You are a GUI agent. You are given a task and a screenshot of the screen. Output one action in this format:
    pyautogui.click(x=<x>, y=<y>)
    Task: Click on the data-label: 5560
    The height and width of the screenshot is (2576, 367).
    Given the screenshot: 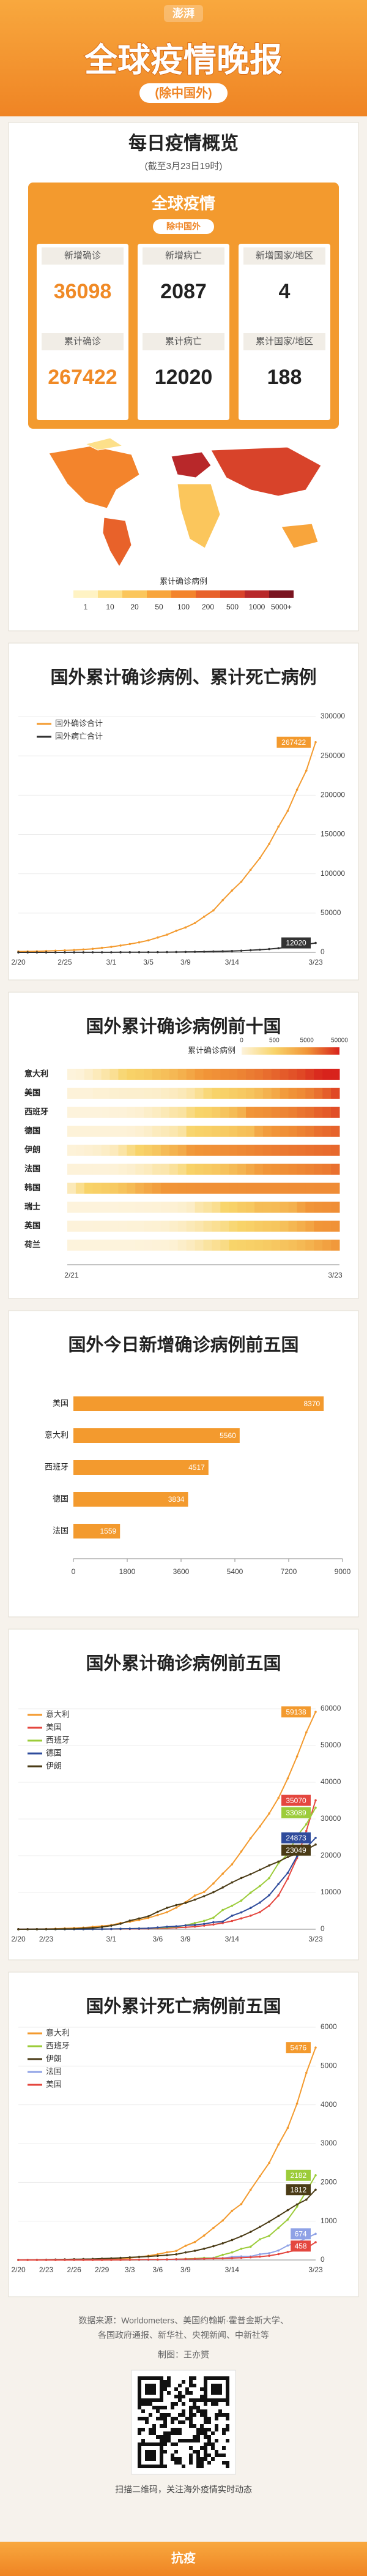 What is the action you would take?
    pyautogui.click(x=228, y=1435)
    